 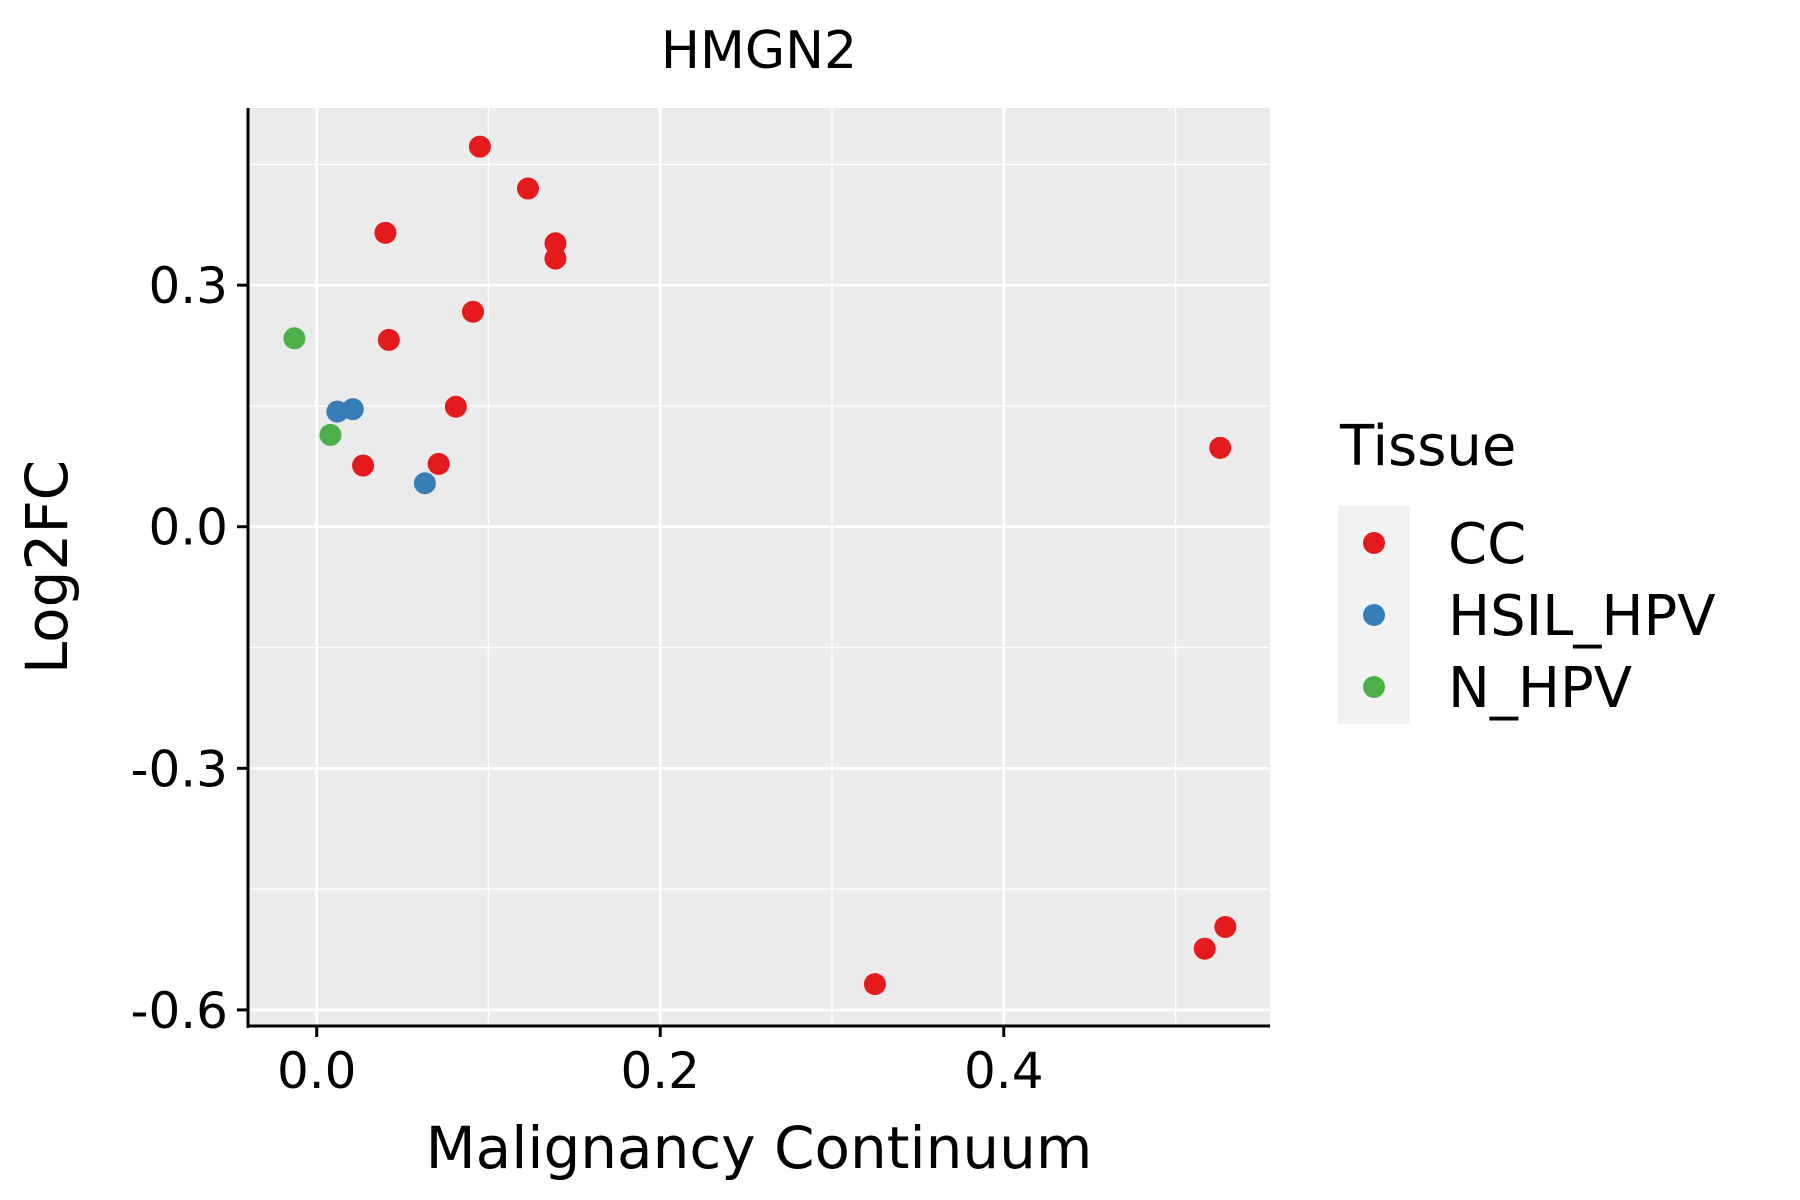 I want to click on legend: Tissue CC HSIL_HPV N_HPV, so click(x=1527, y=569).